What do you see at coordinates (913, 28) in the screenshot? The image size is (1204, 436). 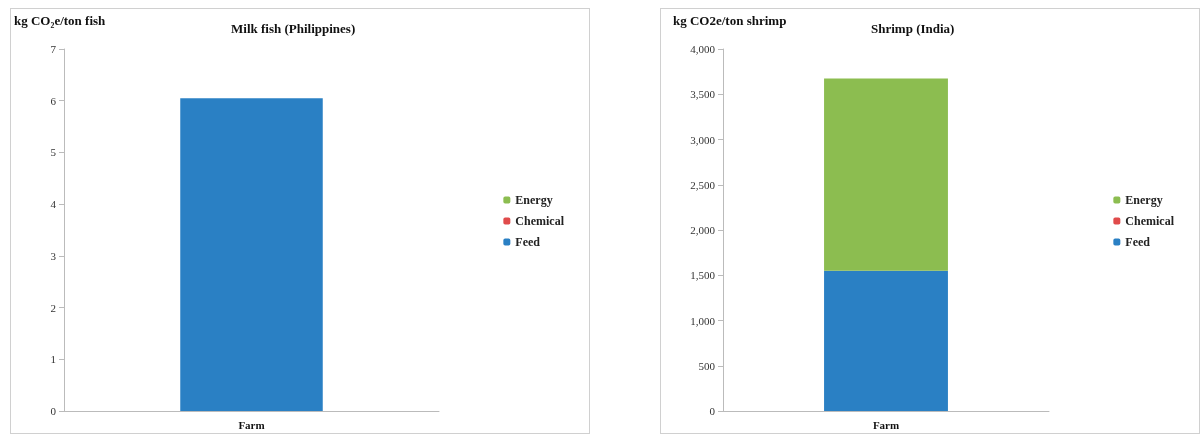 I see `chart-title: Shrimp (India)` at bounding box center [913, 28].